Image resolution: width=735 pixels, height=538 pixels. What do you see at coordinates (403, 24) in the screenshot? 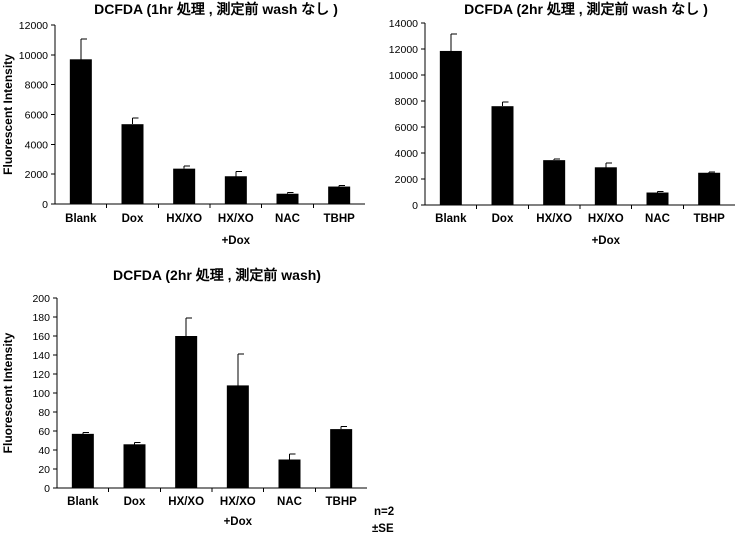
I see `y-tick-label: 14000` at bounding box center [403, 24].